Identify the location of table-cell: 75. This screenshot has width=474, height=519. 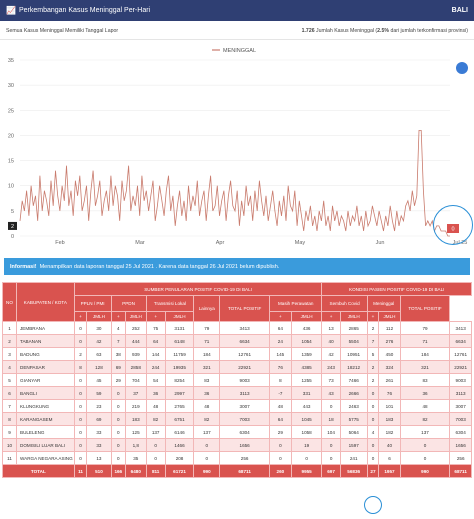
(155, 328).